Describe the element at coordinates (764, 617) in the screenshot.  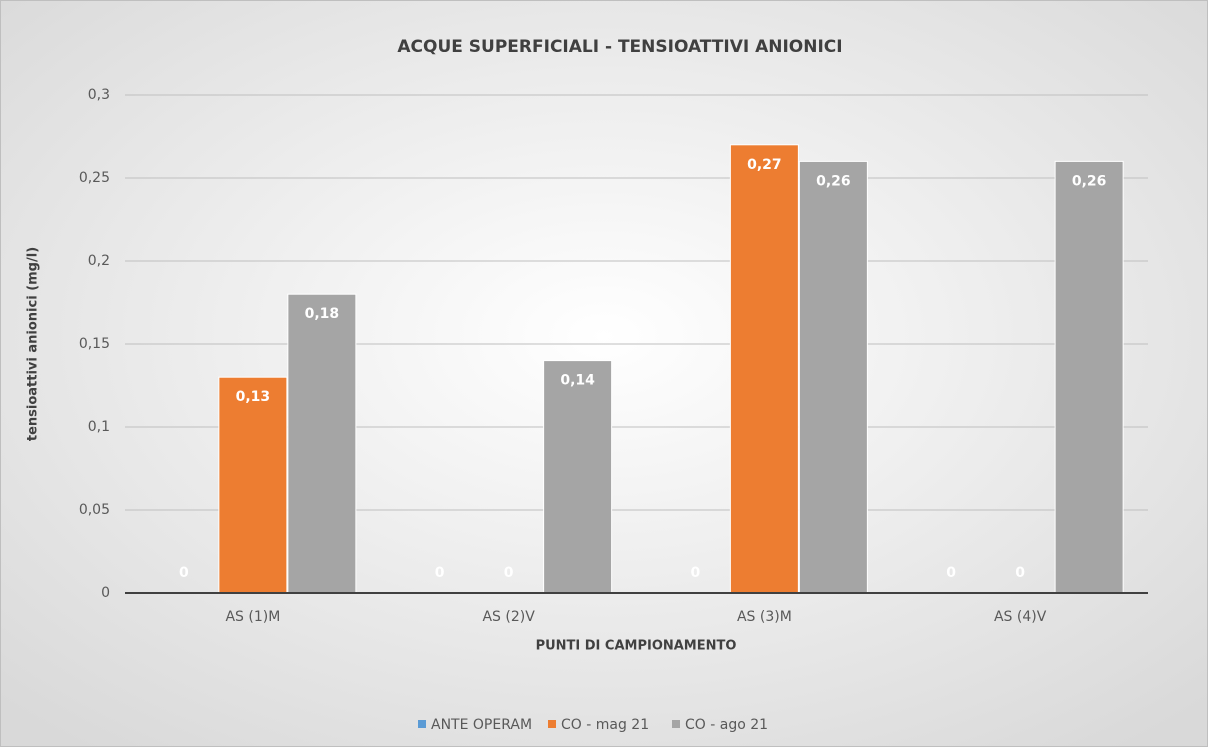
I see `x-tick-label: AS (3)M` at that location.